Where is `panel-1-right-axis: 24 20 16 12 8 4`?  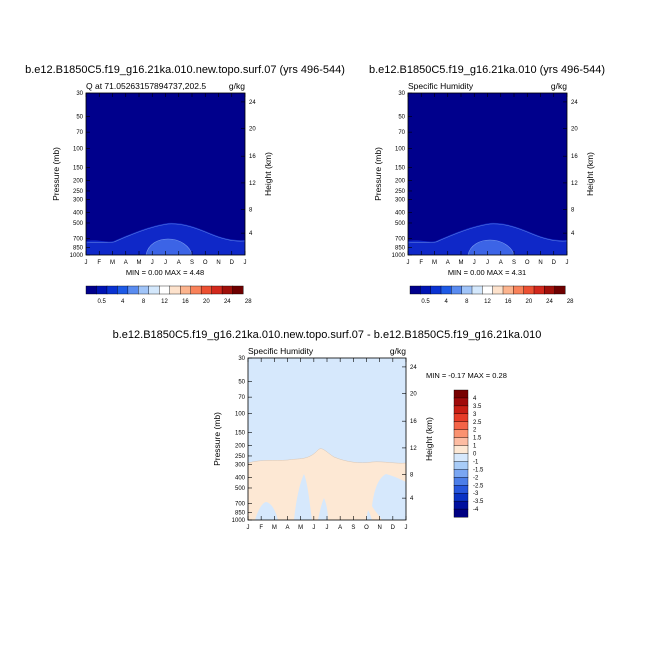
panel-1-right-axis: 24 20 16 12 8 4 is located at coordinates (248, 168).